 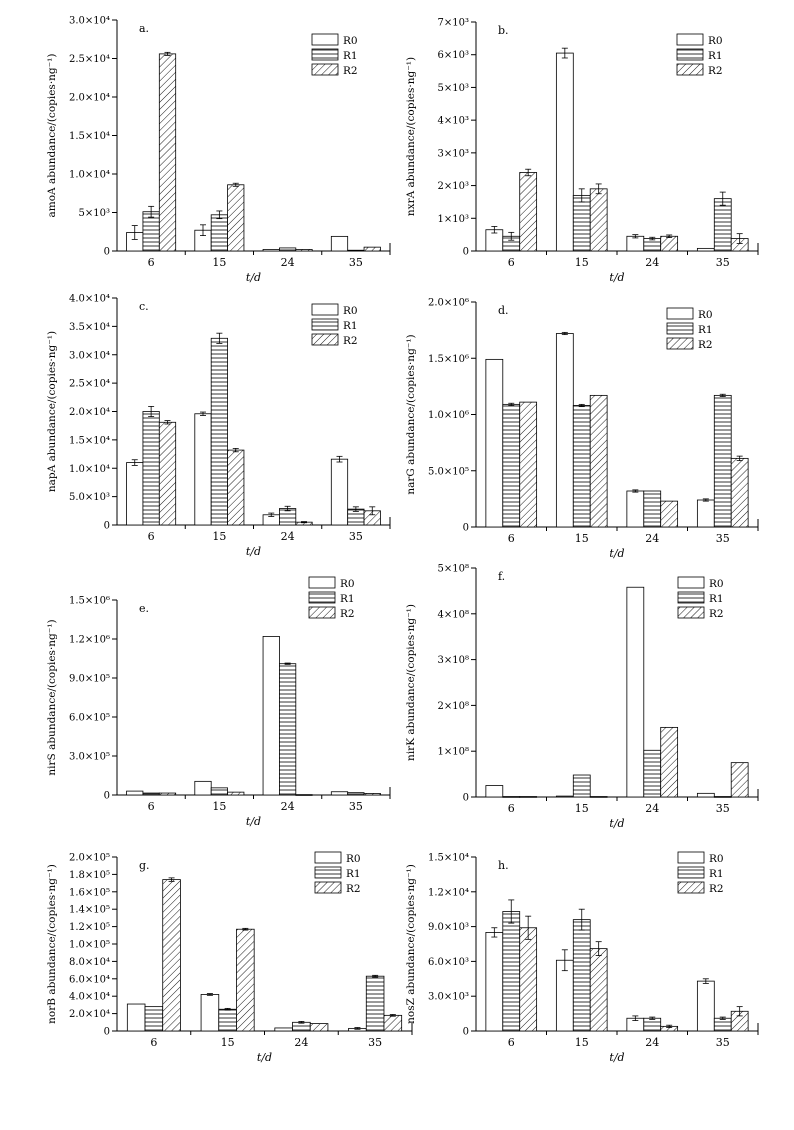 What do you see at coordinates (89, 979) in the screenshot?
I see `y-tick-label: 6.0×10⁴` at bounding box center [89, 979].